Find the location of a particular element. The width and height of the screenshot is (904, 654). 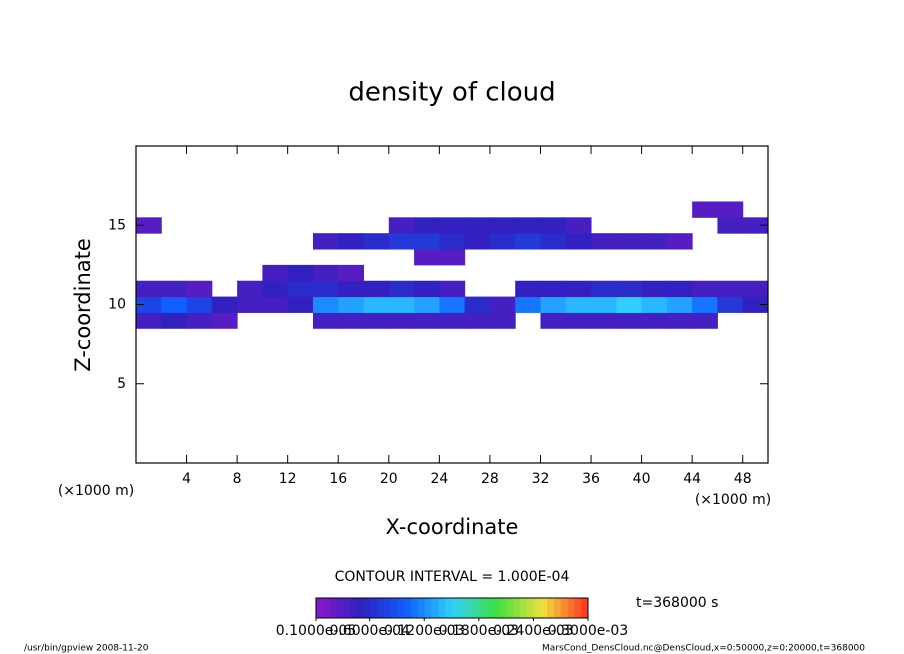

x-tick-label: 8 is located at coordinates (237, 479).